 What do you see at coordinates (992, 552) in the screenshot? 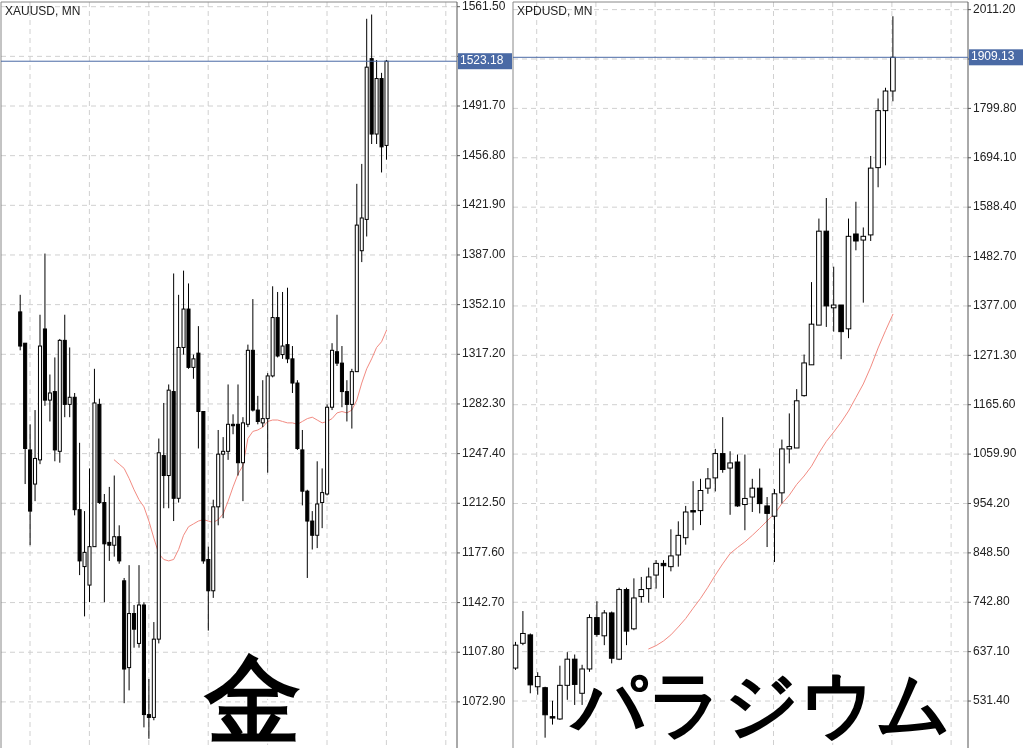
I see `y-tick-label: 848.50` at bounding box center [992, 552].